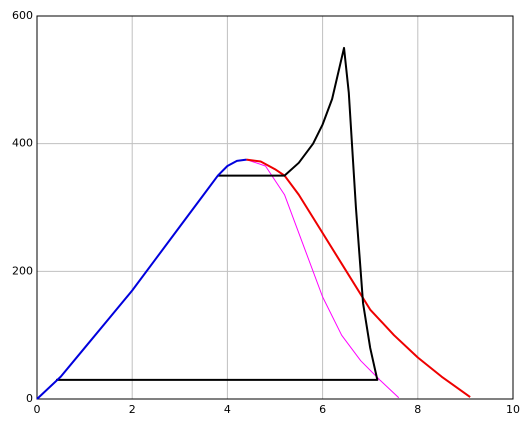  I want to click on y-tick-label: 200, so click(22, 270).